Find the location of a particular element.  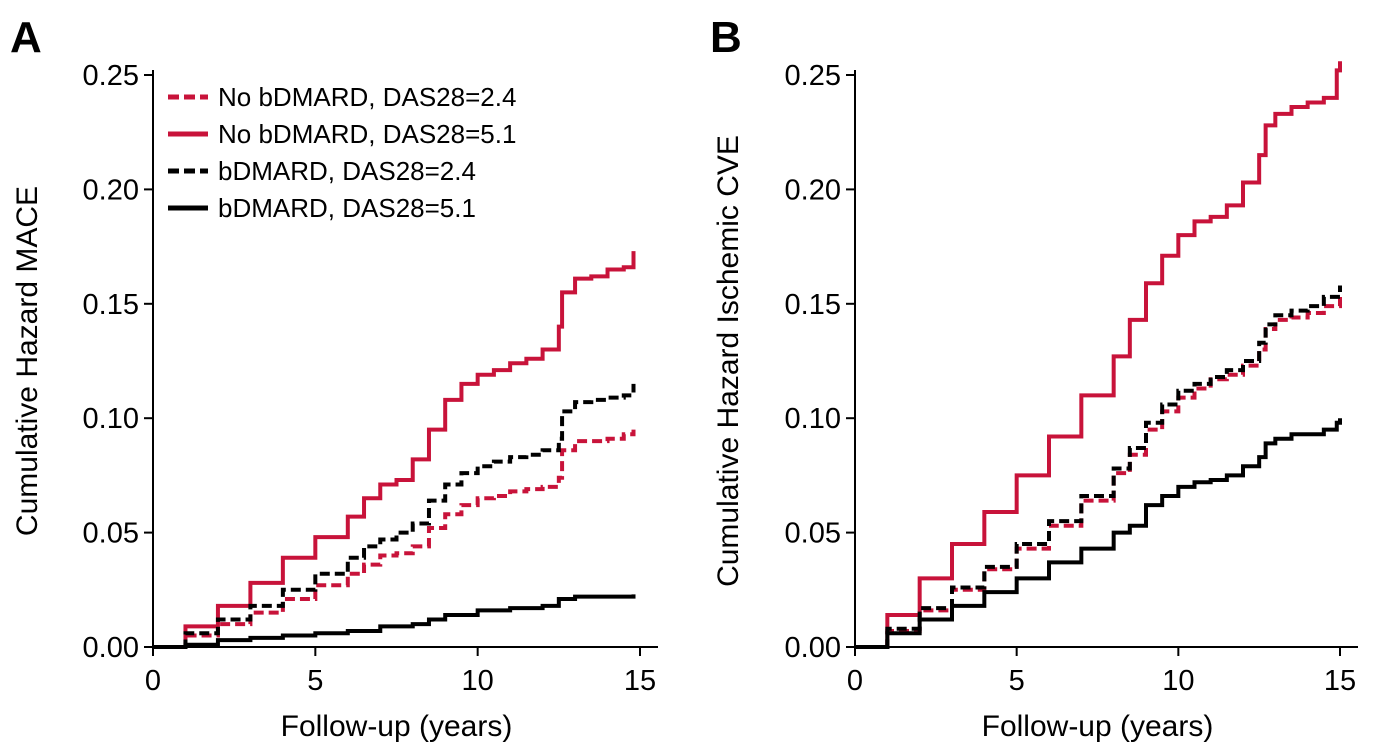

legend-label: bDMARD, DAS28=5.1 is located at coordinates (347, 208).